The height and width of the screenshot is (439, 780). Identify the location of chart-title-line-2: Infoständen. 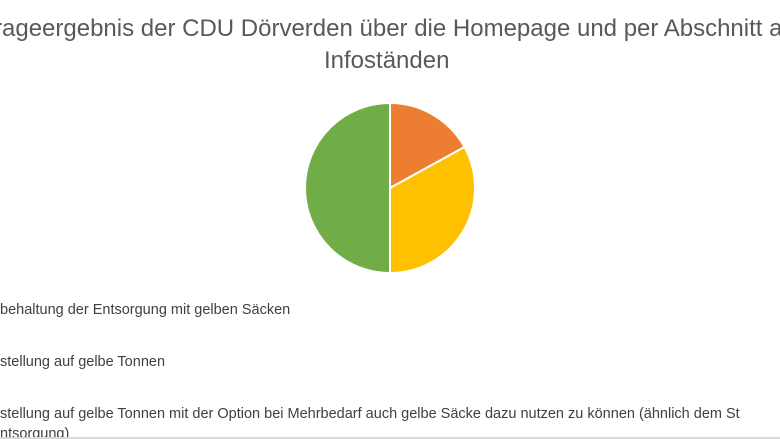
(387, 60).